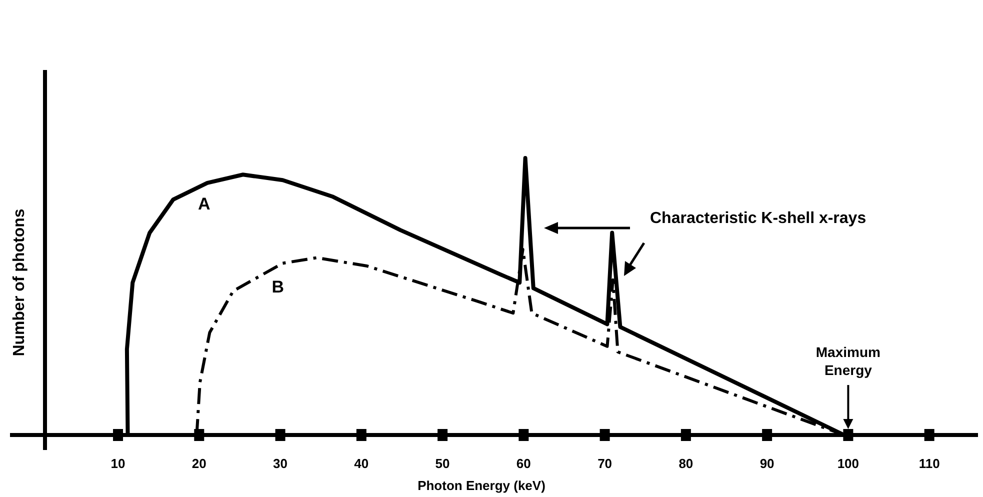 The height and width of the screenshot is (497, 983). What do you see at coordinates (361, 463) in the screenshot?
I see `x-tick-label: 40` at bounding box center [361, 463].